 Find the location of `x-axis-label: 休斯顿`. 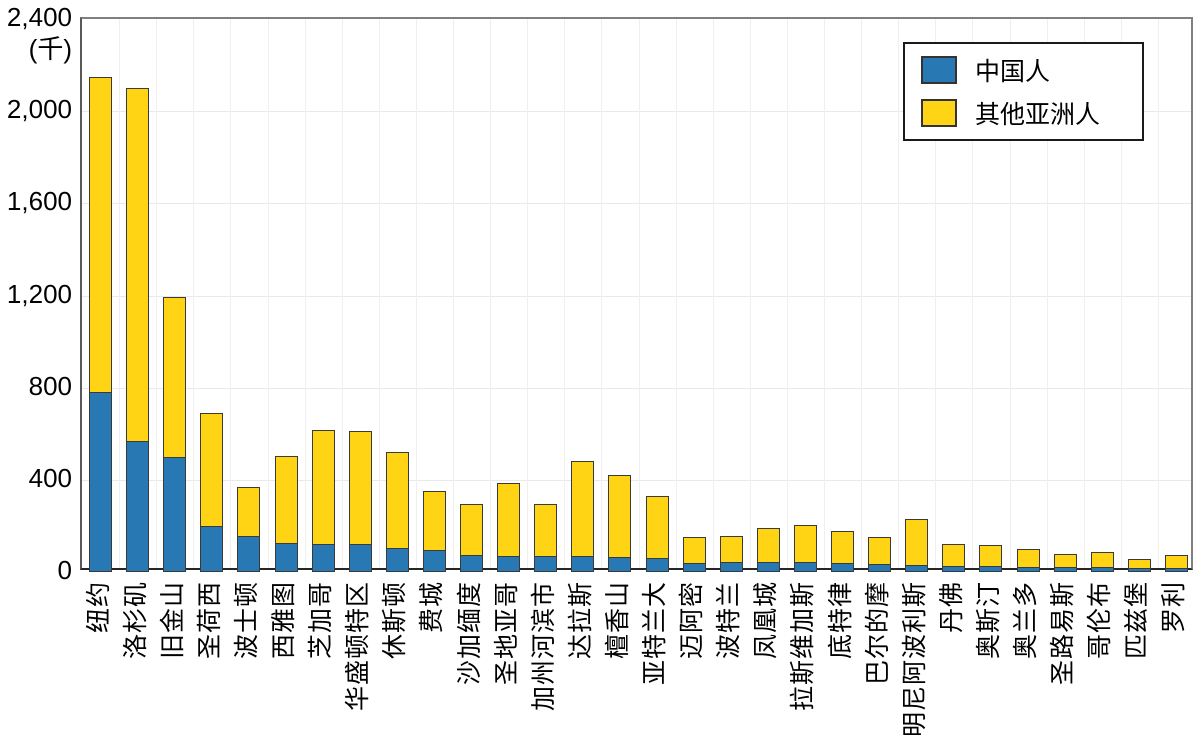

x-axis-label: 休斯顿 is located at coordinates (395, 620).